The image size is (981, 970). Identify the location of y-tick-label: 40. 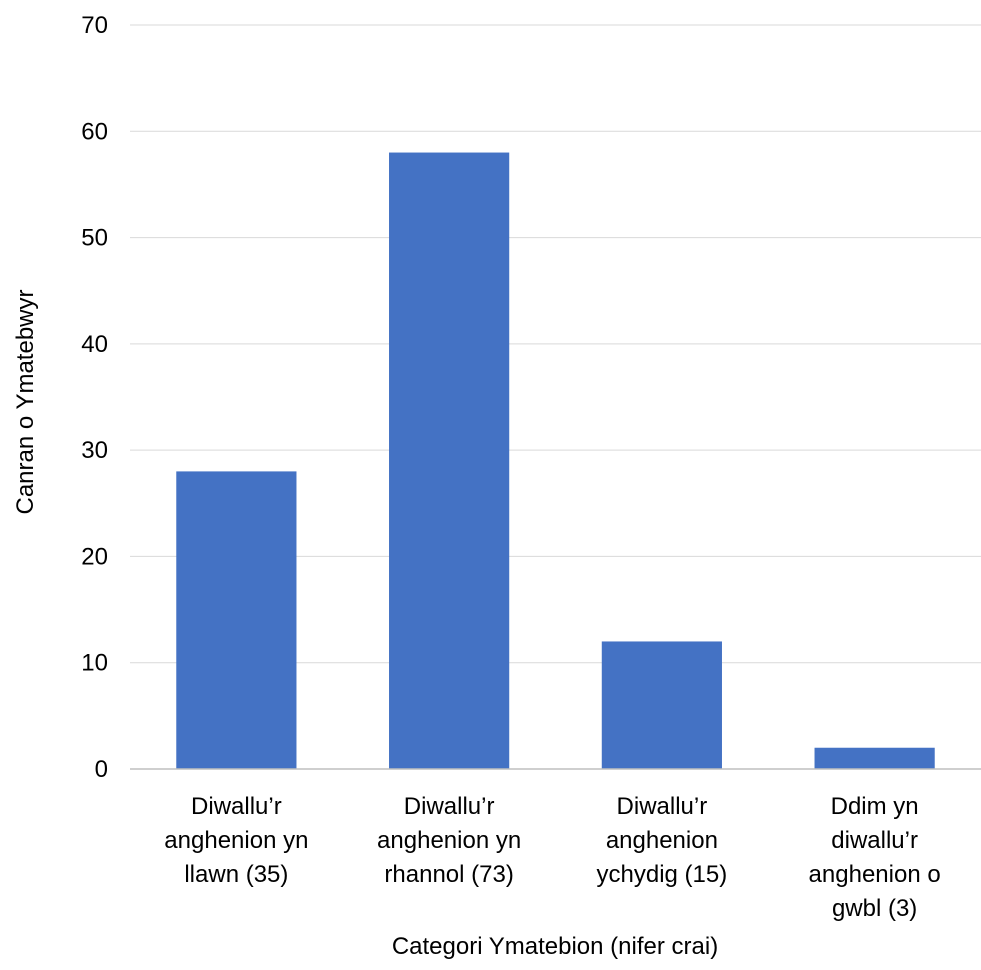
(94, 344).